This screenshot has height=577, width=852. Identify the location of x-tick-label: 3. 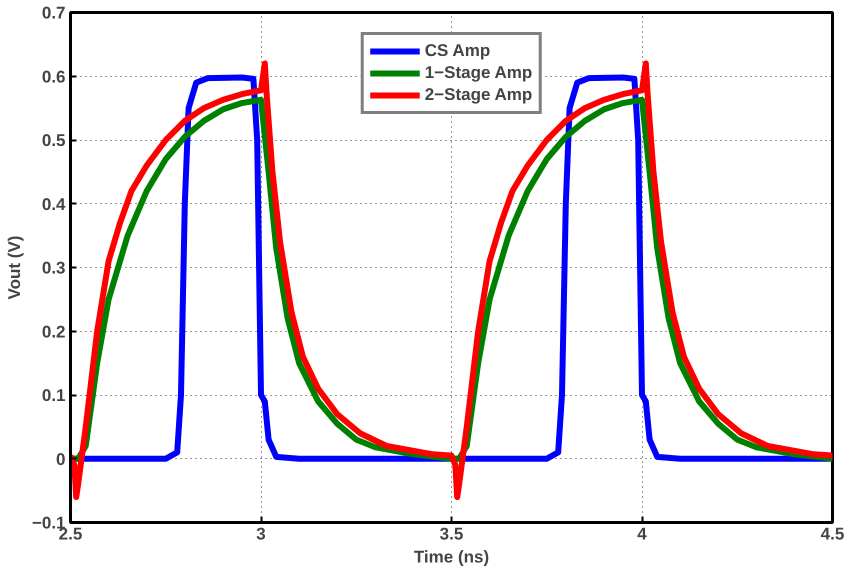
(261, 534).